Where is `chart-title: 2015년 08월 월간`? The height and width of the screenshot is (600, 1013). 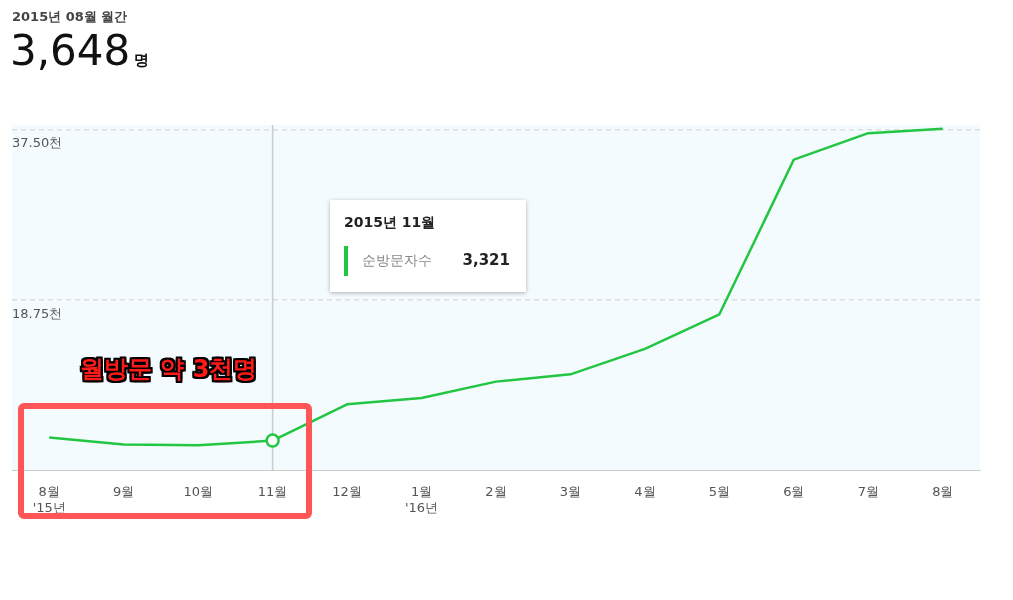
chart-title: 2015년 08월 월간 is located at coordinates (70, 17).